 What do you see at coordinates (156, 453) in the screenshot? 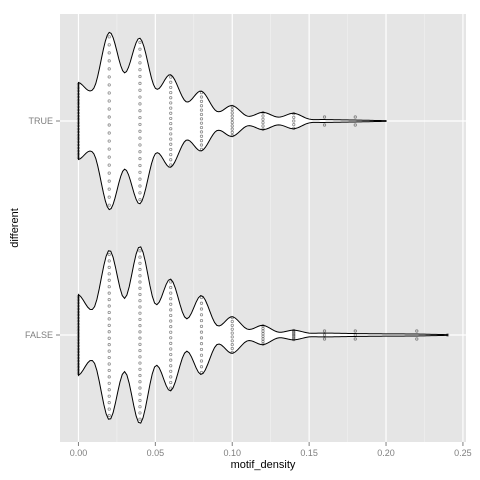
I see `x-tick-label: 0.05` at bounding box center [156, 453].